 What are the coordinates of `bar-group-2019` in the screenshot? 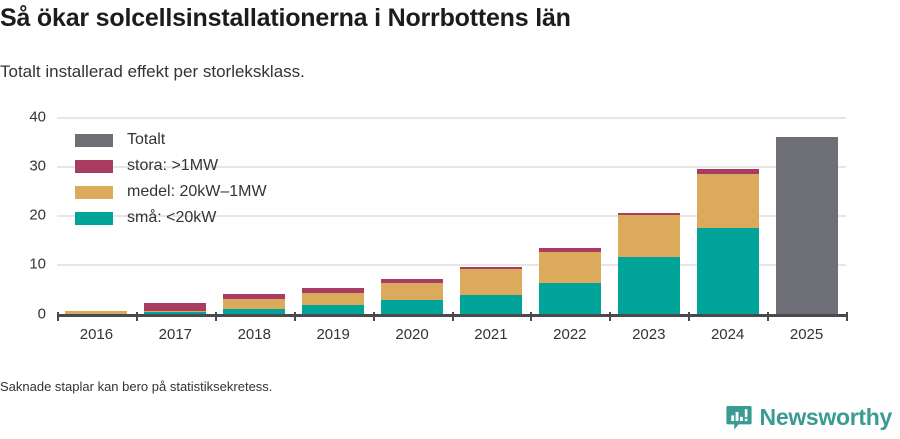 It's located at (333, 215).